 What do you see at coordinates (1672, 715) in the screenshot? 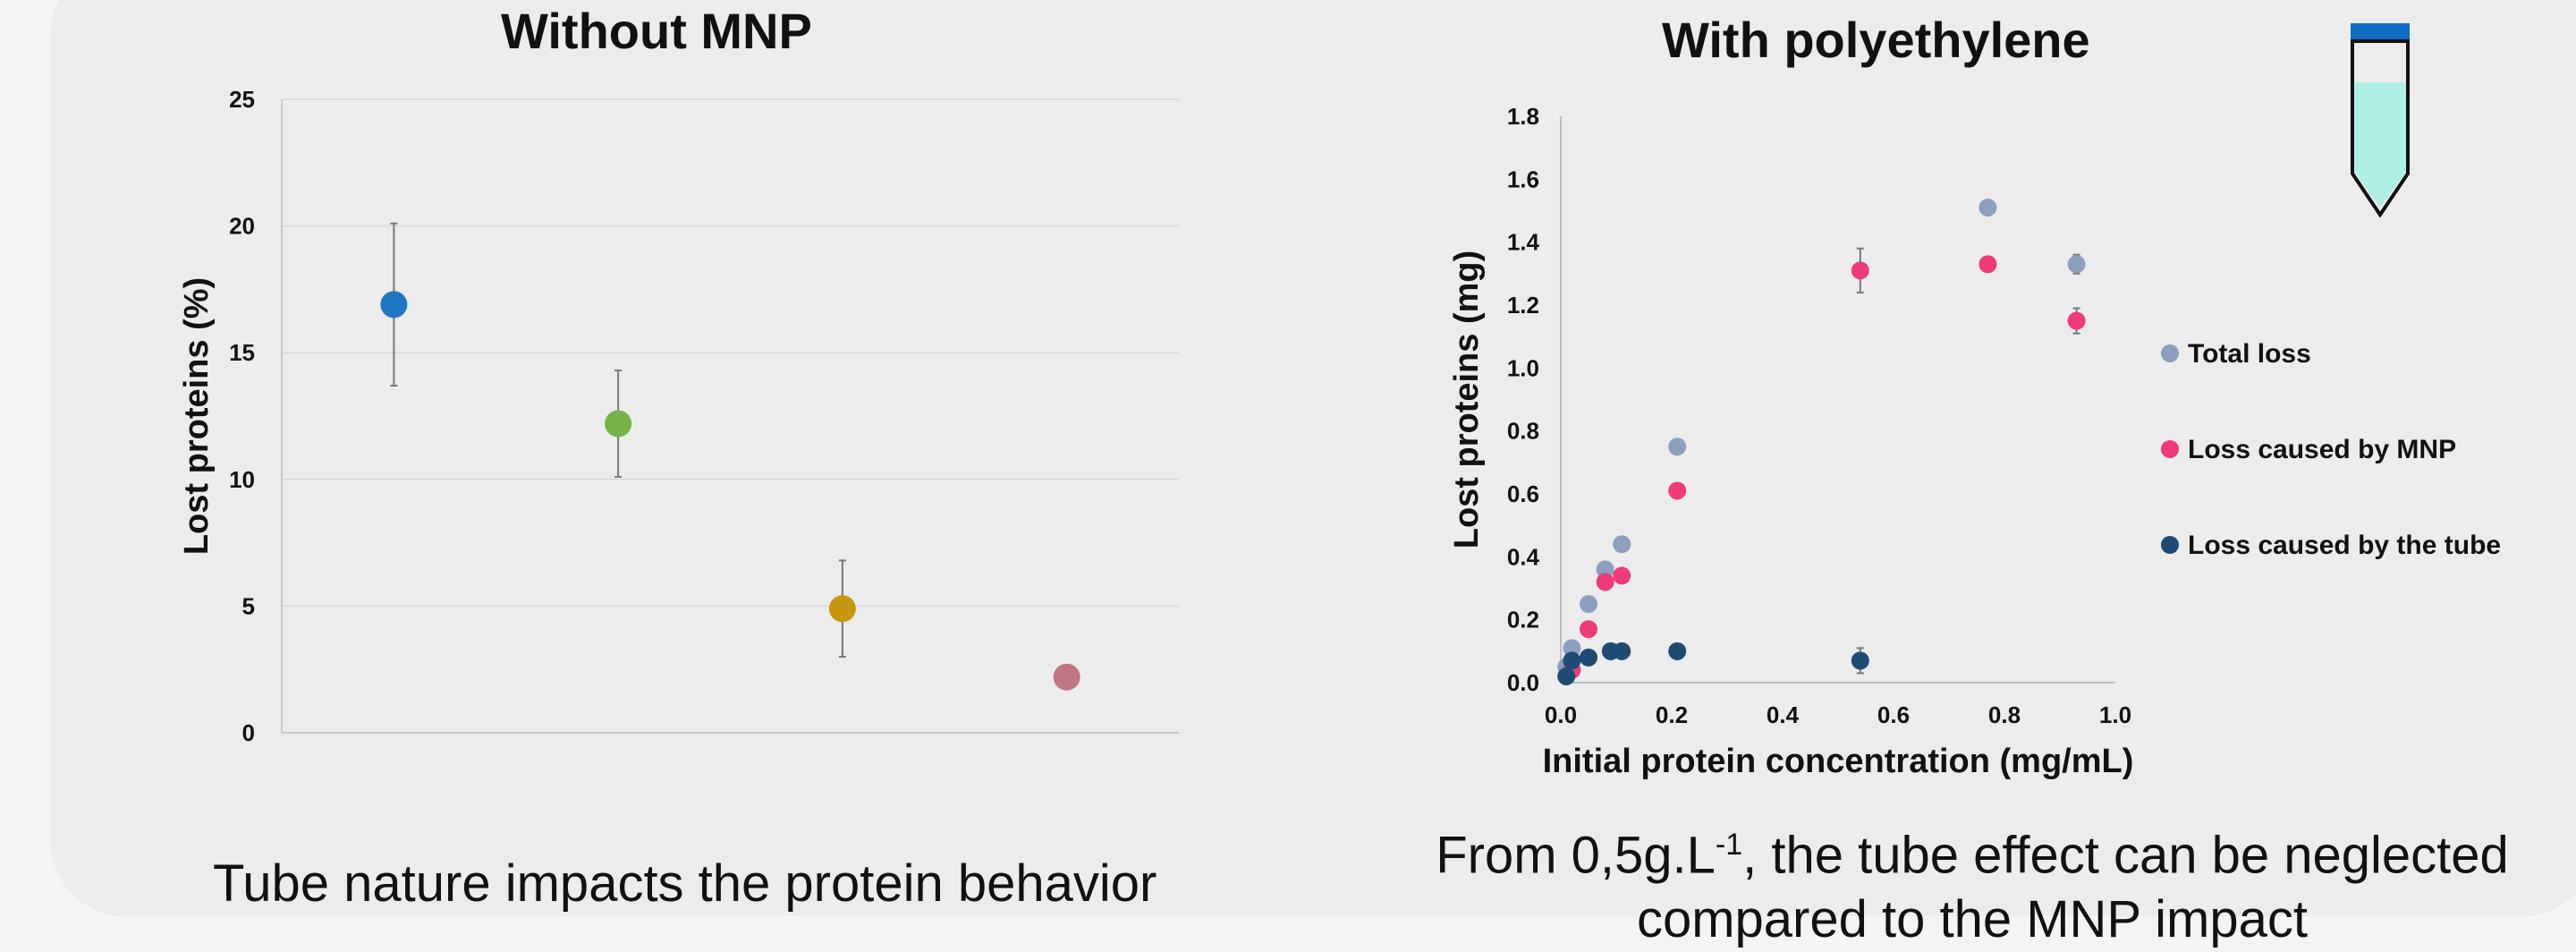
I see `x-tick-label: 0.2` at bounding box center [1672, 715].